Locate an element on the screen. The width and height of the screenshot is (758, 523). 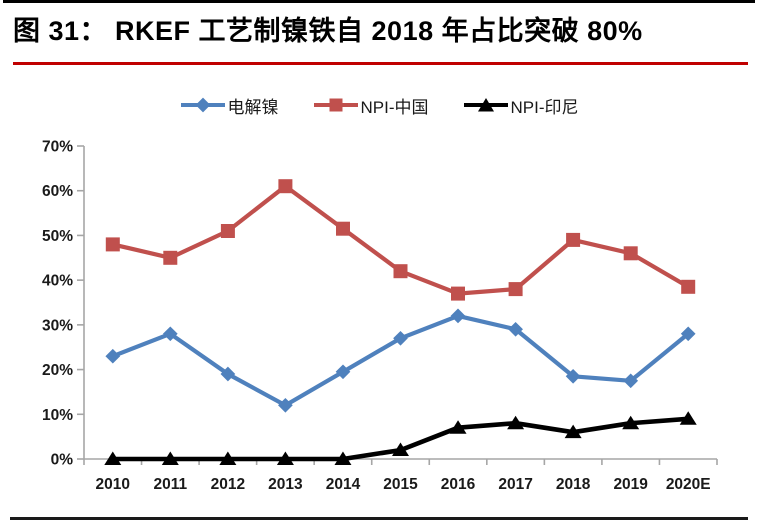
legend-label: NPI-中国 is located at coordinates (394, 107).